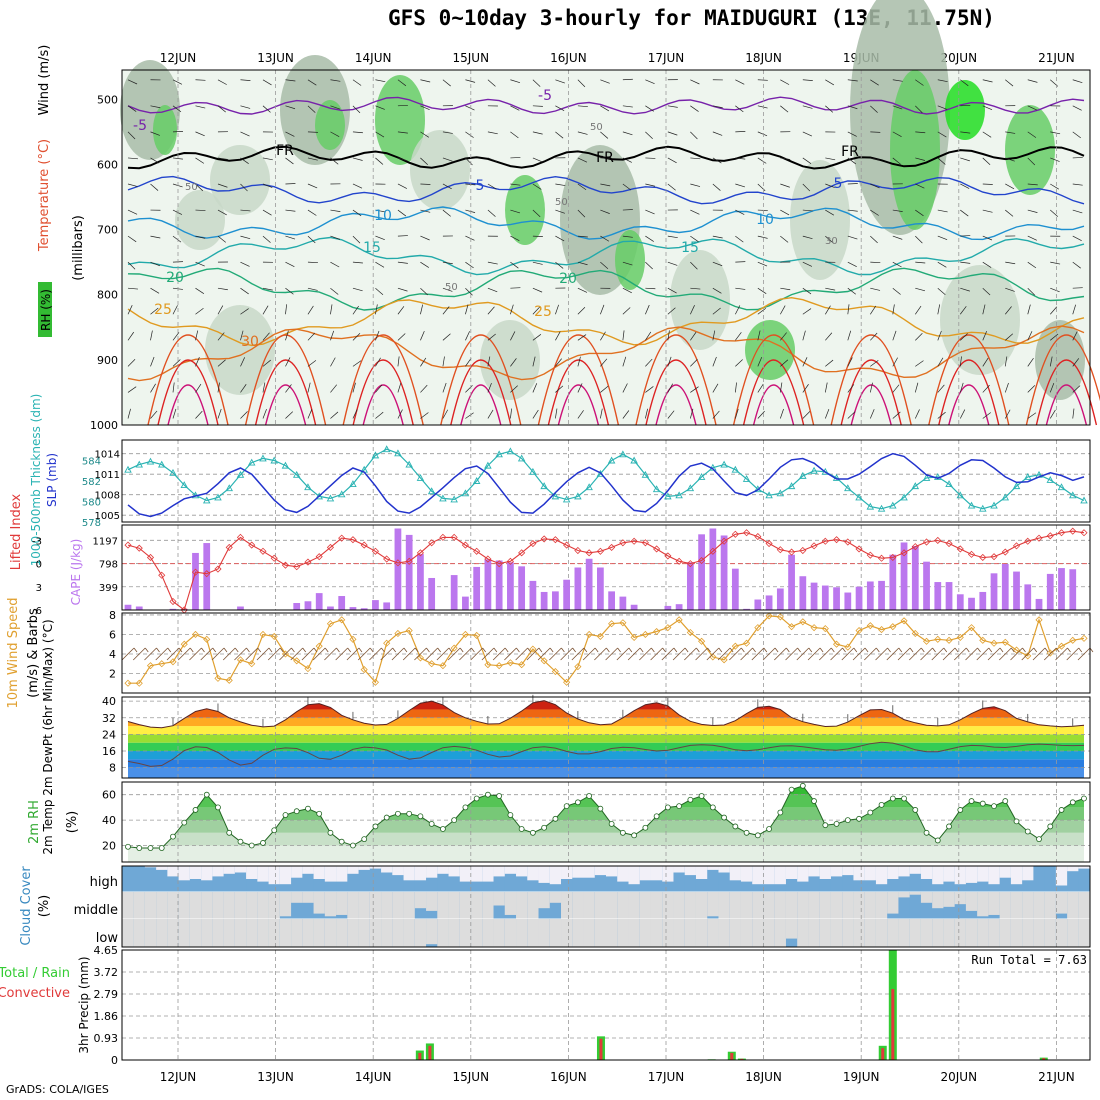 This screenshot has height=1100, width=1100. What do you see at coordinates (275, 58) in the screenshot?
I see `date-label-top: 13JUN` at bounding box center [275, 58].